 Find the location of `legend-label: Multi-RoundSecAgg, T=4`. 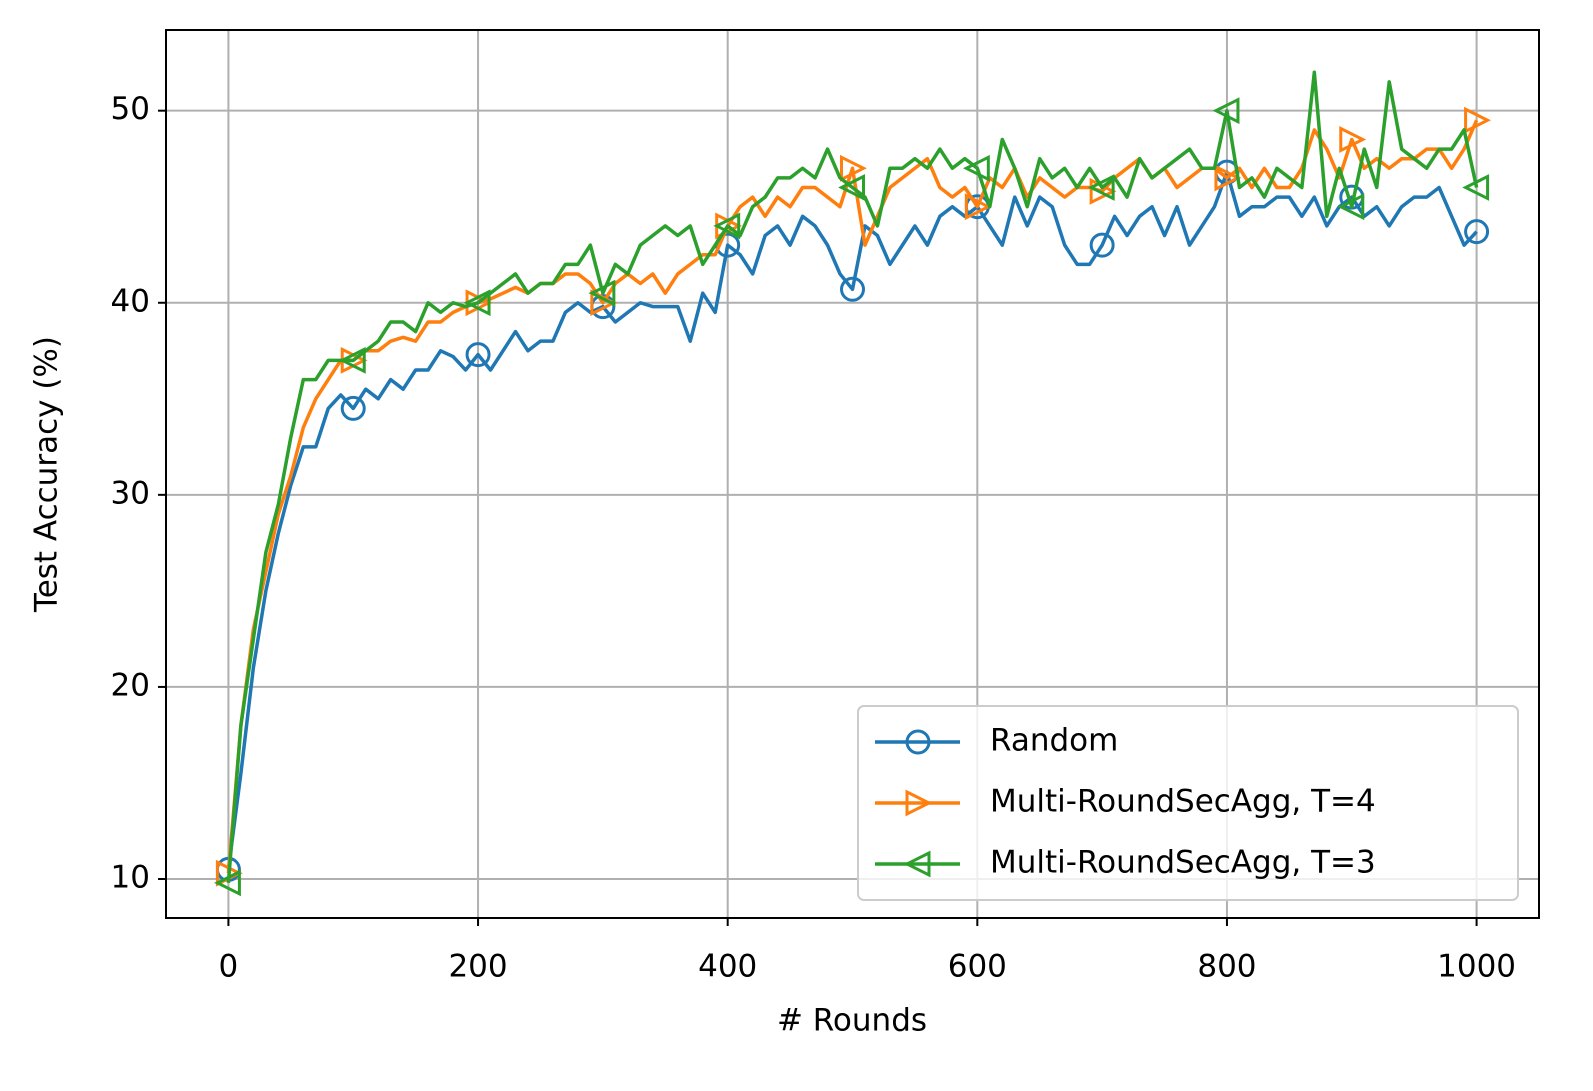

legend-label: Multi-RoundSecAgg, T=4 is located at coordinates (1183, 802).